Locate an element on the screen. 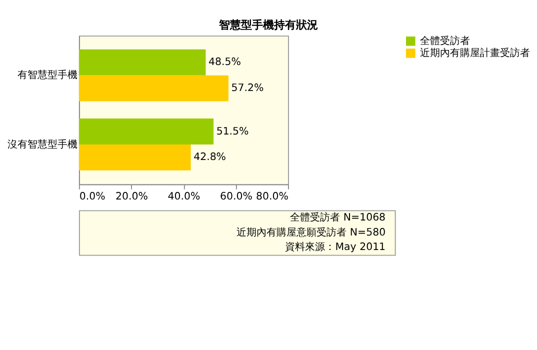 This screenshot has width=537, height=350. data-label: 51.5% is located at coordinates (233, 132).